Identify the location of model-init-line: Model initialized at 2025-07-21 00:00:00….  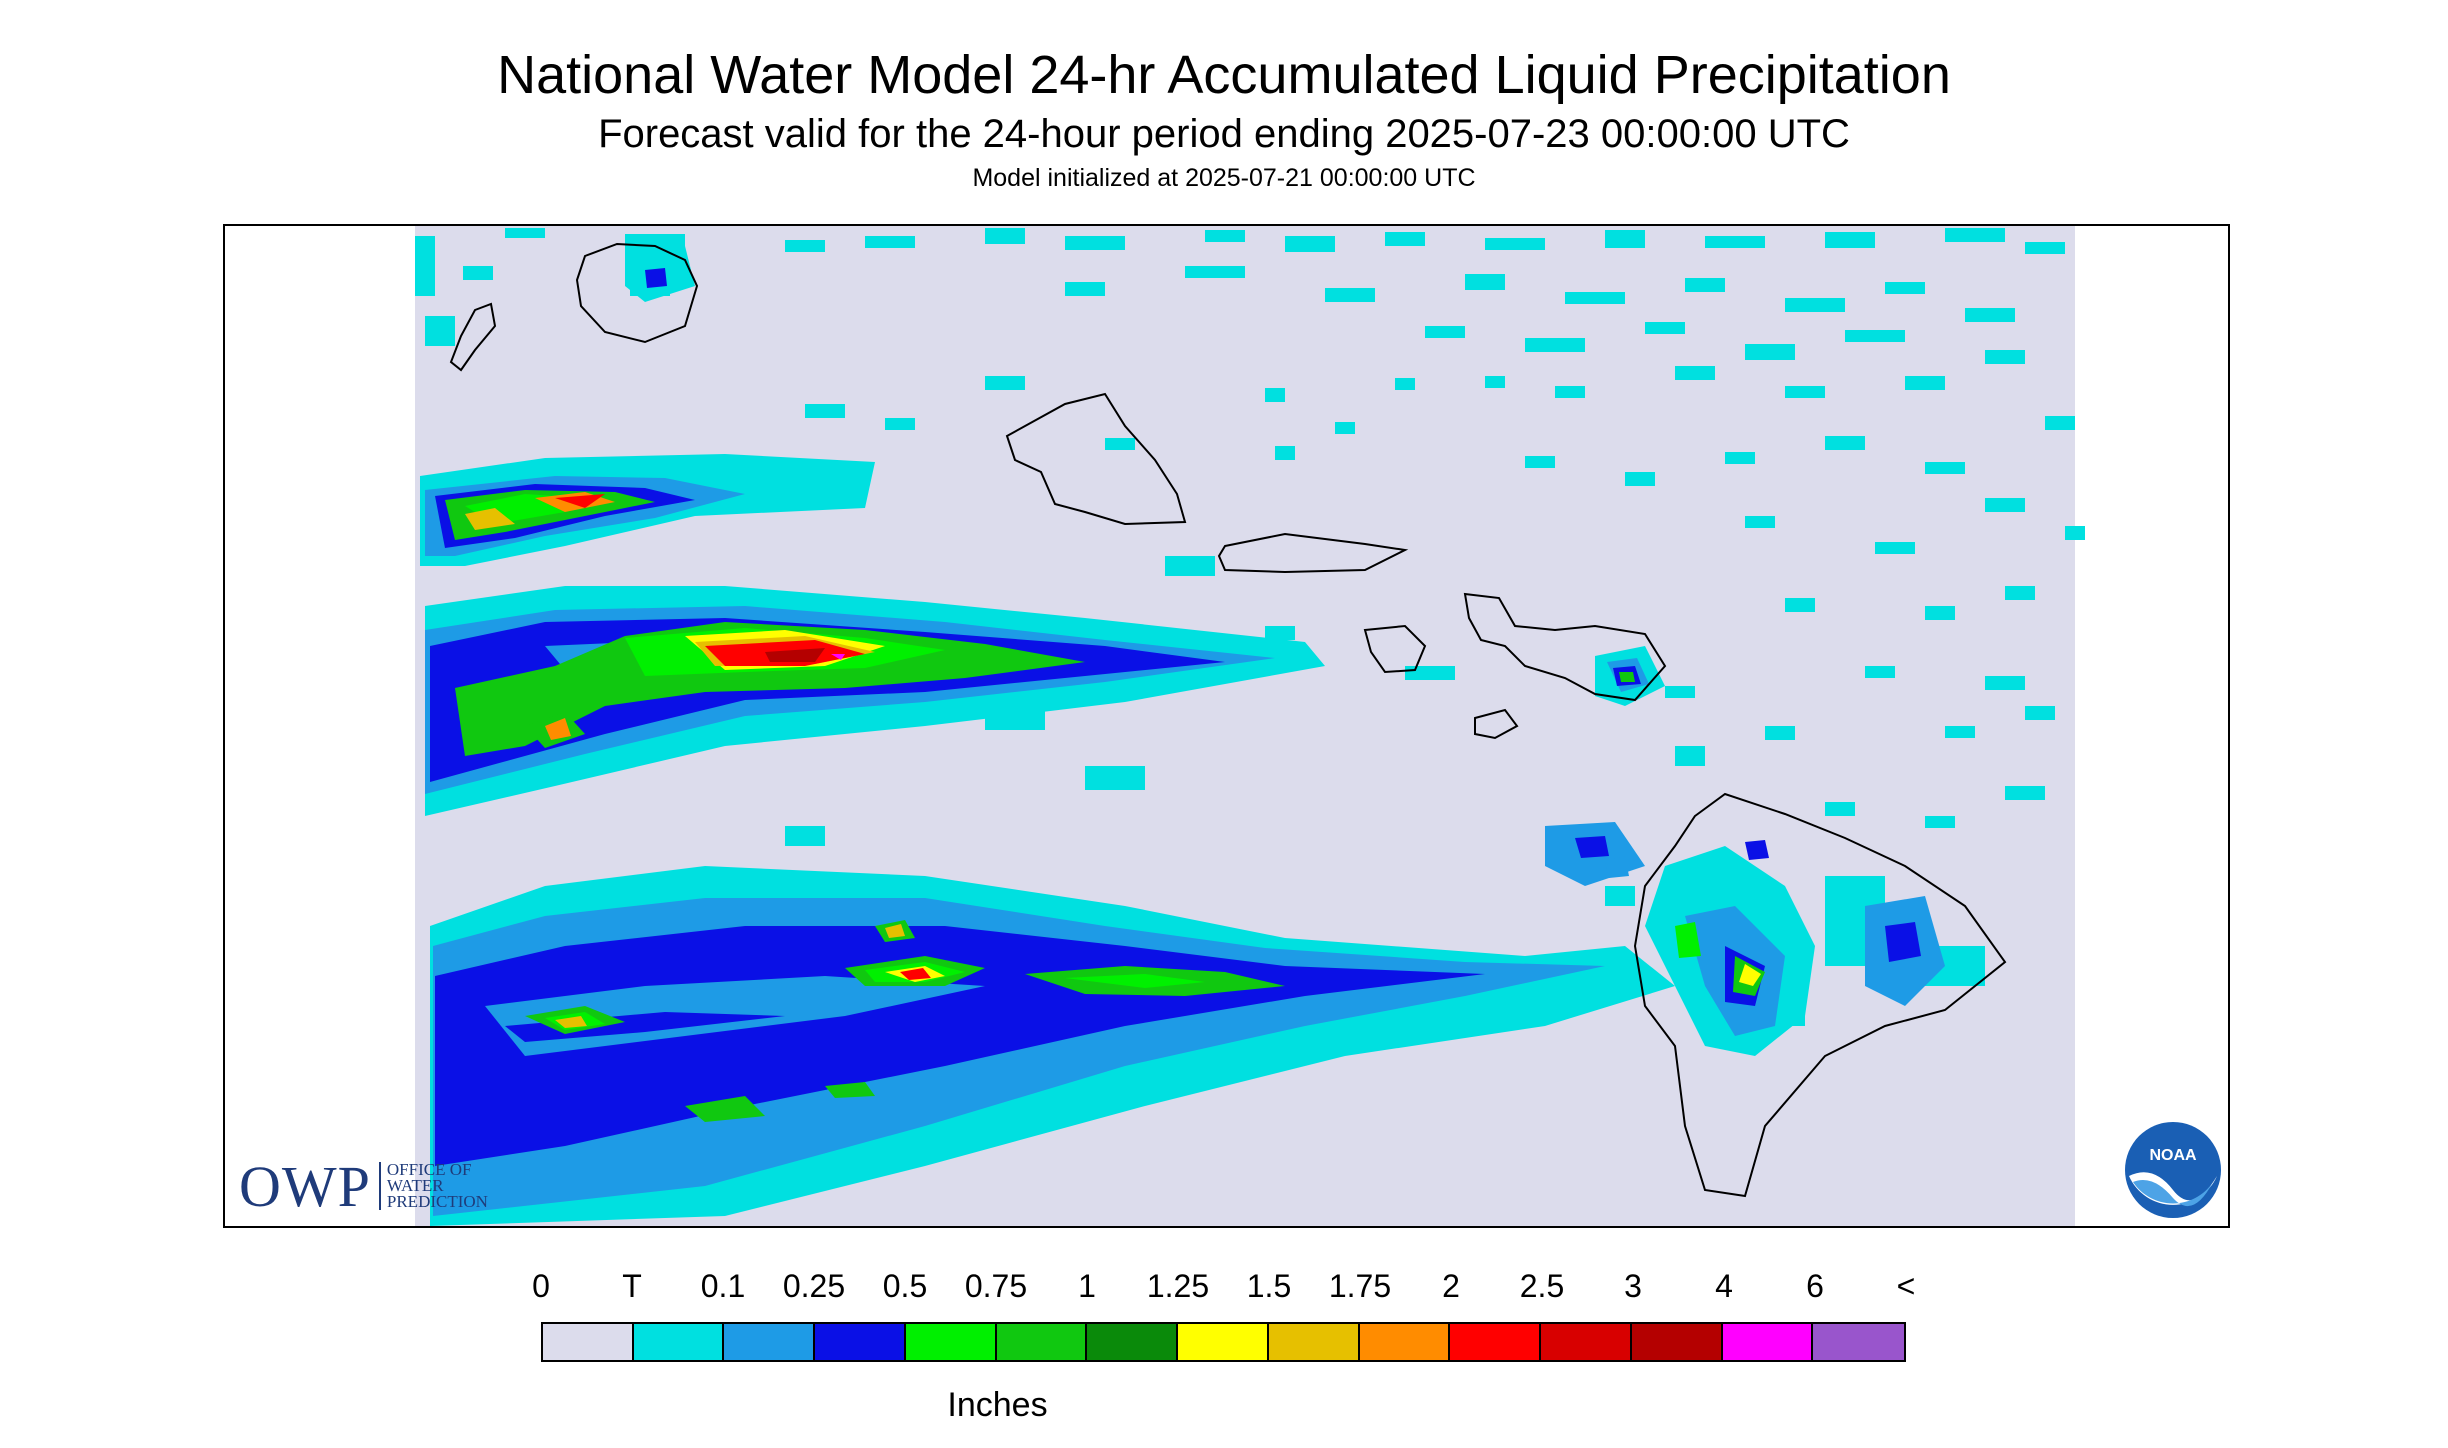
(1224, 178).